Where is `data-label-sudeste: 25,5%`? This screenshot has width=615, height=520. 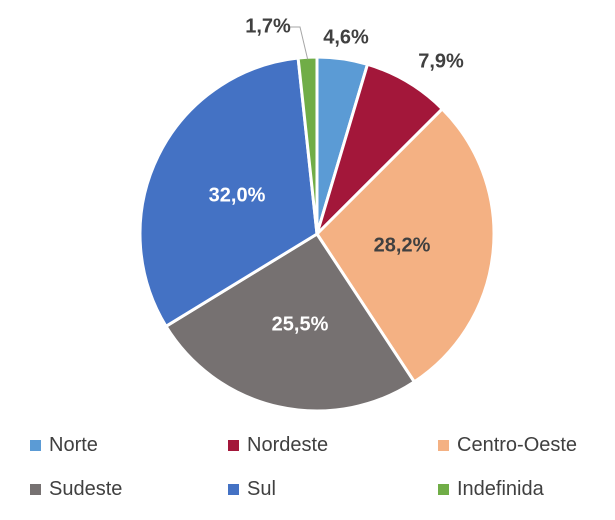 data-label-sudeste: 25,5% is located at coordinates (300, 324).